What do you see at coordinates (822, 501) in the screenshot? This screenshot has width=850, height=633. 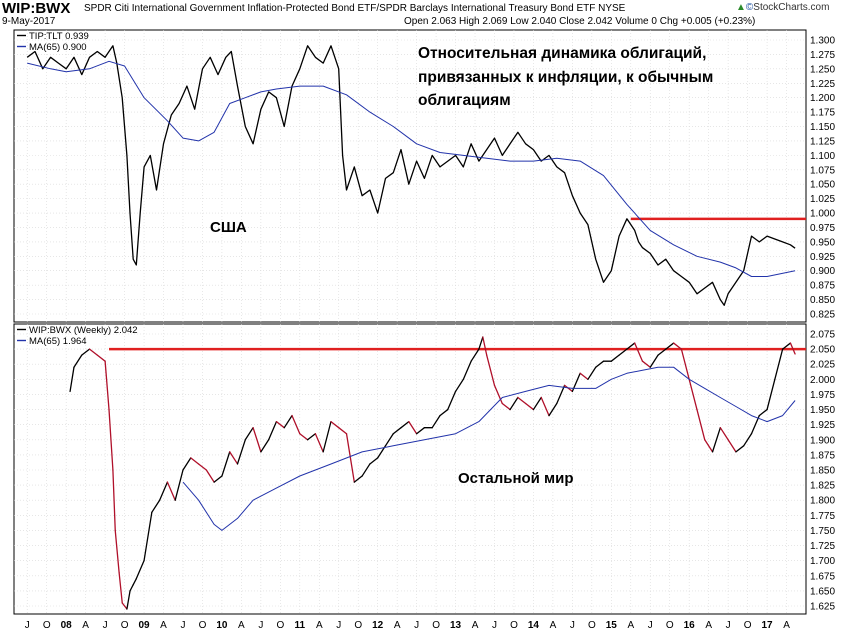 I see `y-tick-label: 1.800` at bounding box center [822, 501].